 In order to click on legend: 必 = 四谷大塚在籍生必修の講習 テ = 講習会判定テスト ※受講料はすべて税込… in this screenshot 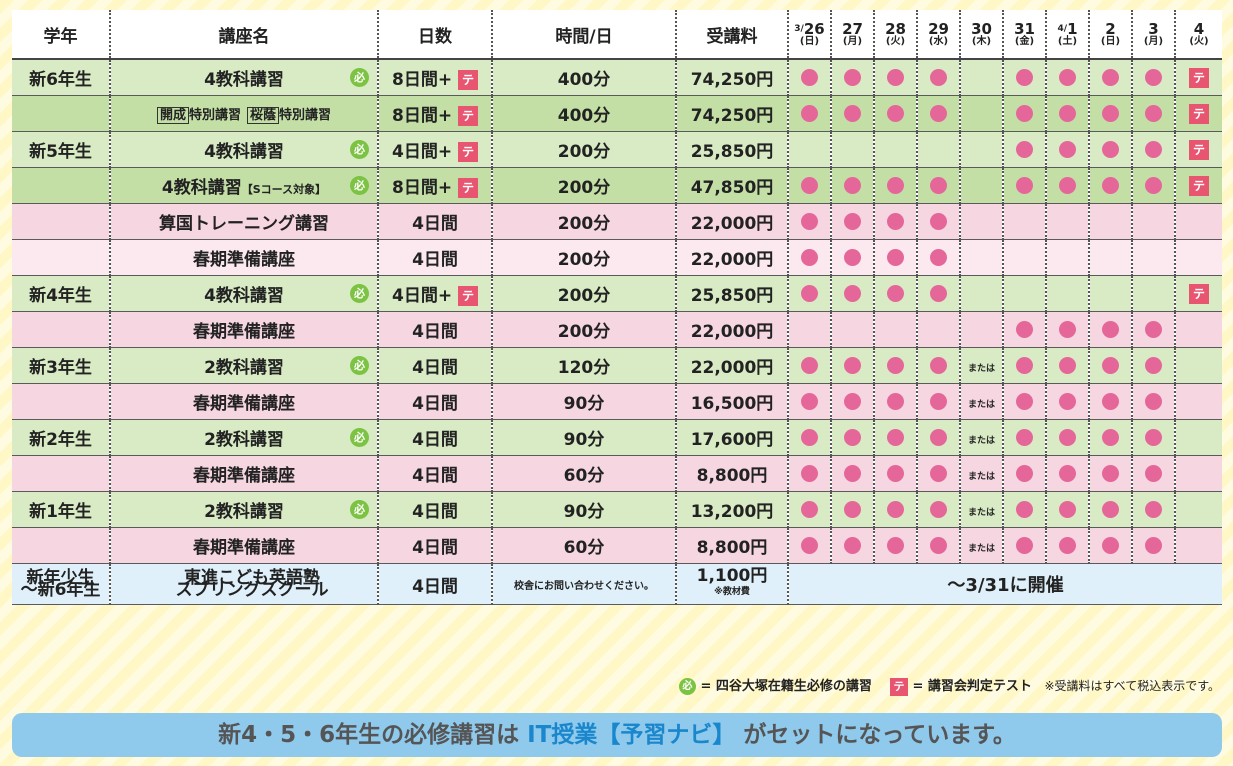, I will do `click(610, 685)`.